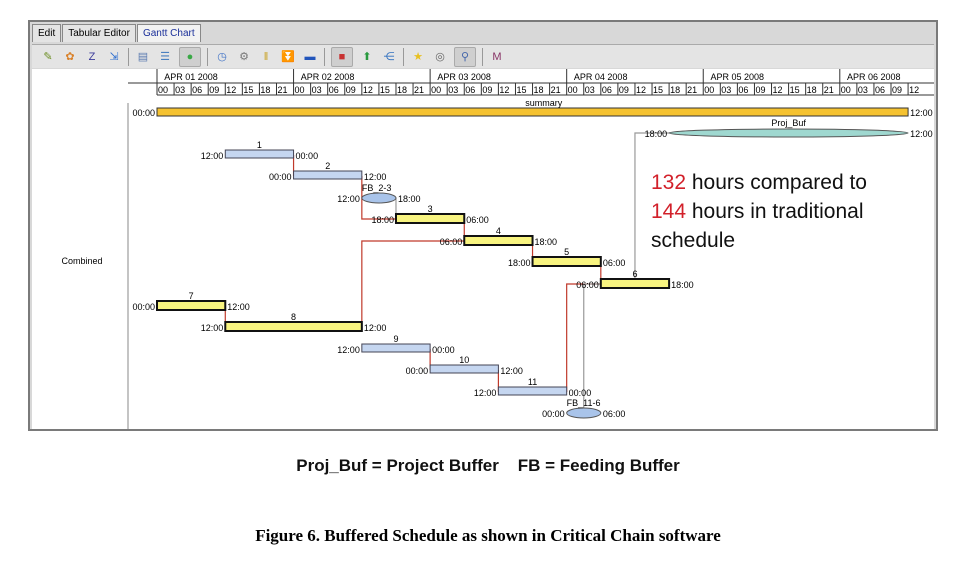 The width and height of the screenshot is (976, 566). I want to click on task-end-label: 18:00, so click(409, 199).